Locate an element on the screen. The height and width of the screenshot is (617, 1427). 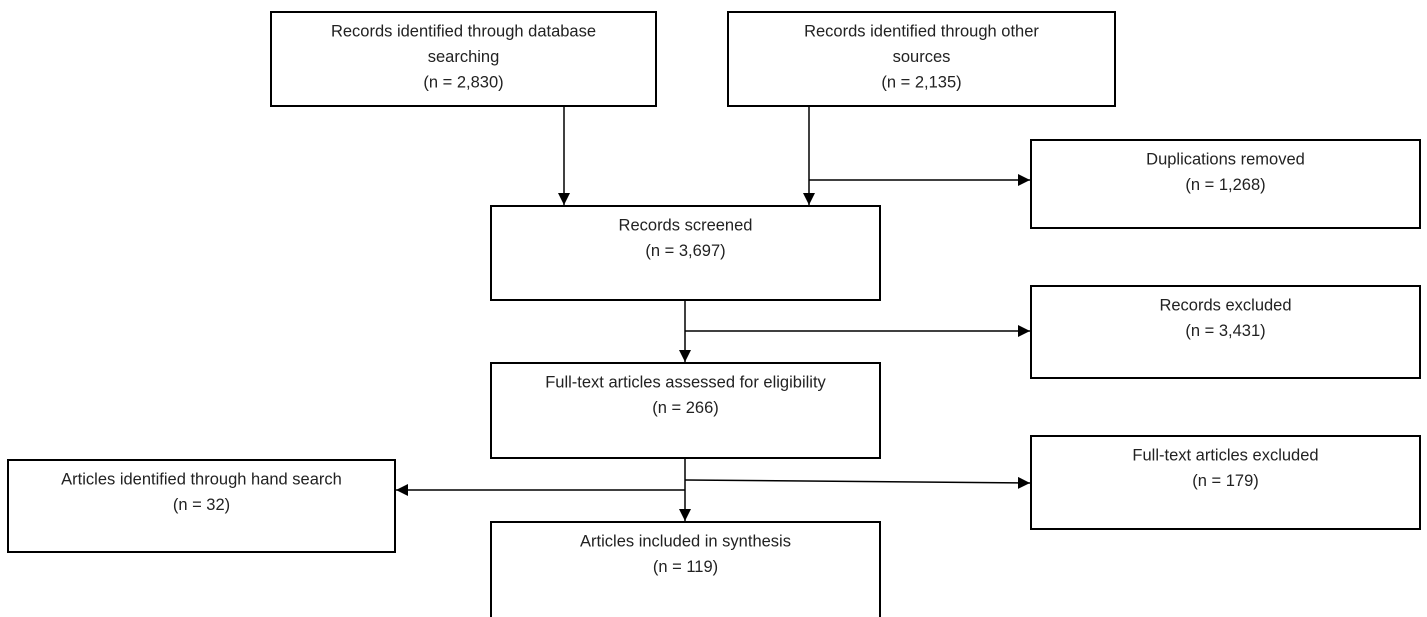
arrow is located at coordinates (857, 482).